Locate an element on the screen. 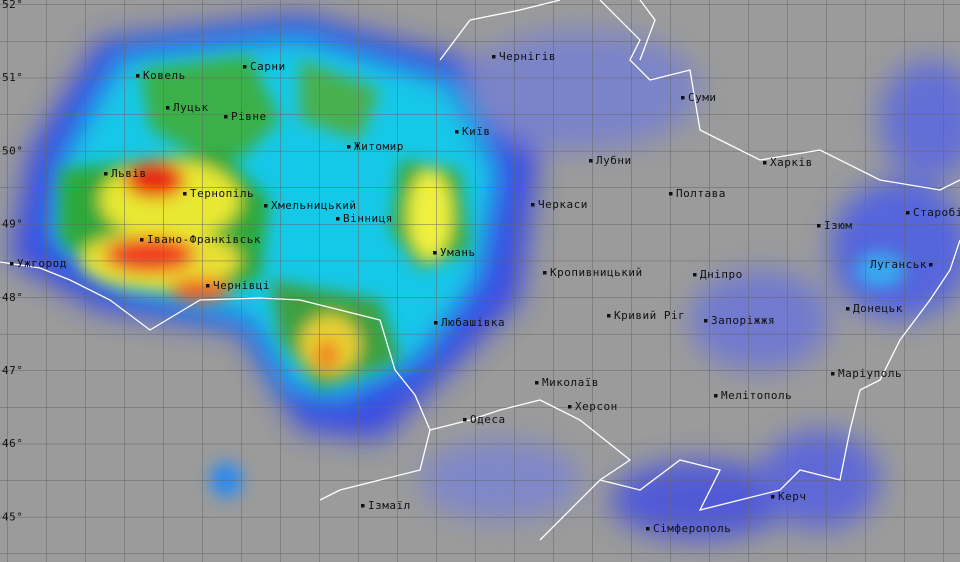 Image resolution: width=960 pixels, height=562 pixels. city-label: Старобільськ is located at coordinates (936, 212).